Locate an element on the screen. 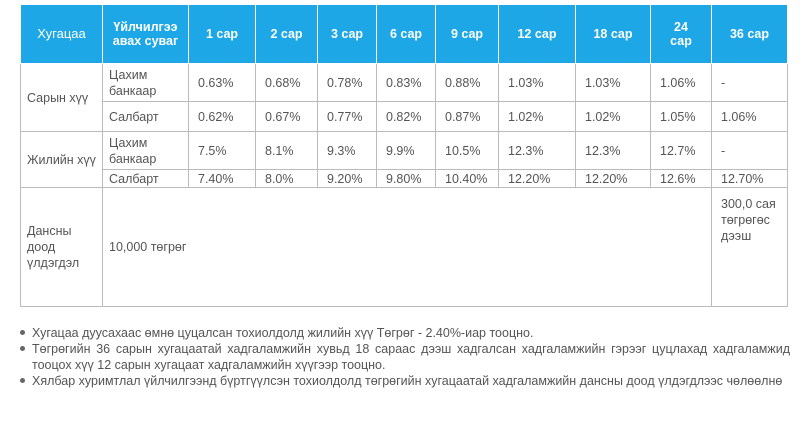 This screenshot has width=810, height=427. rate-cell: 9.3% is located at coordinates (347, 150).